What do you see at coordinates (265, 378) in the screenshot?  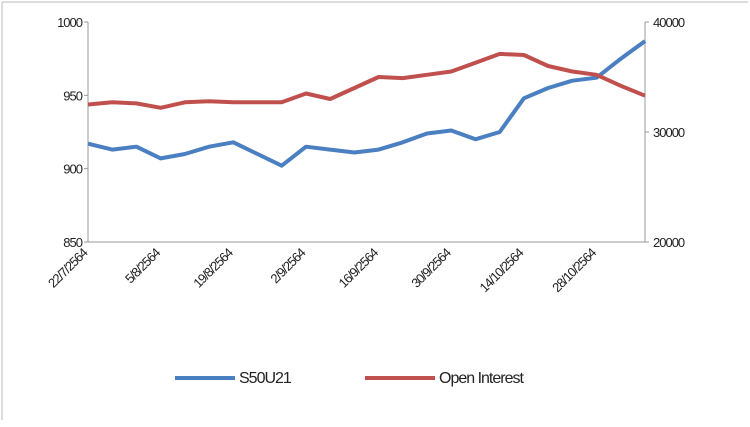 I see `legend-label: S50U21` at bounding box center [265, 378].